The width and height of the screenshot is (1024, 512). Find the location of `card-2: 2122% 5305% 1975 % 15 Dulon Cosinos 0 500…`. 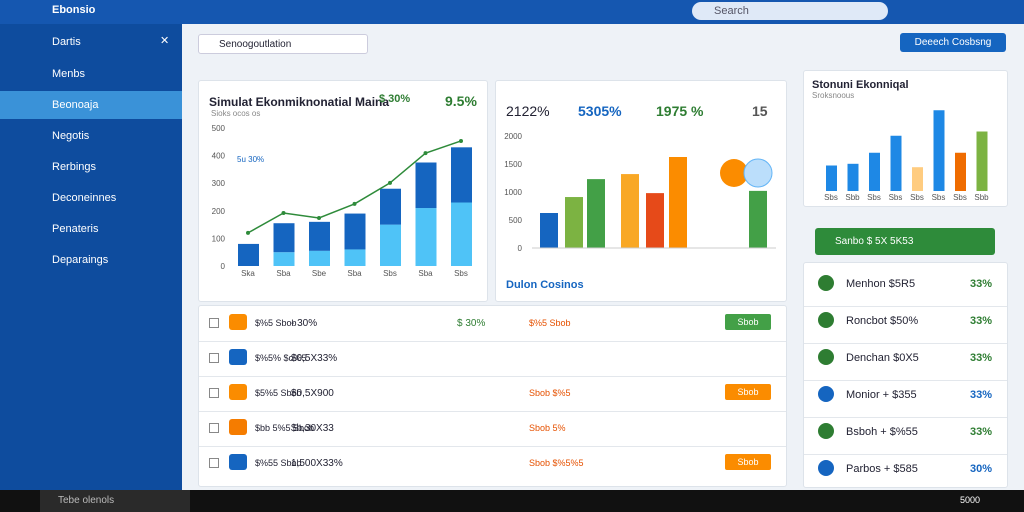

card-2: 2122% 5305% 1975 % 15 Dulon Cosinos 0 500… is located at coordinates (641, 191).